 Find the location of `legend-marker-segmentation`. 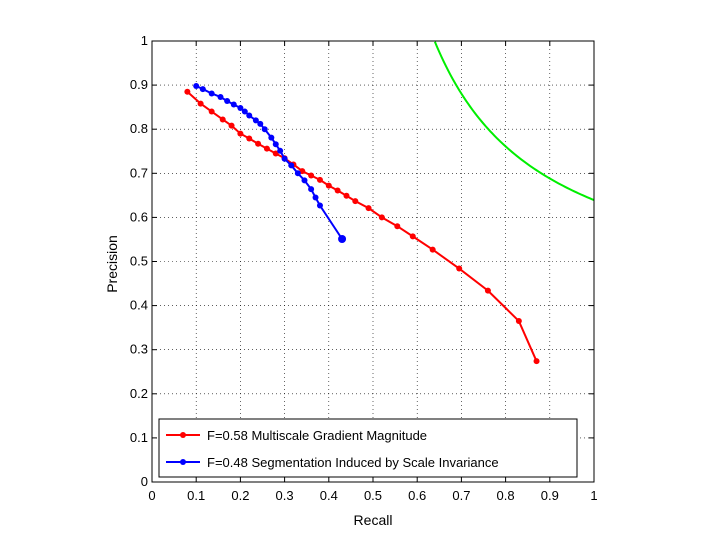

legend-marker-segmentation is located at coordinates (183, 462).